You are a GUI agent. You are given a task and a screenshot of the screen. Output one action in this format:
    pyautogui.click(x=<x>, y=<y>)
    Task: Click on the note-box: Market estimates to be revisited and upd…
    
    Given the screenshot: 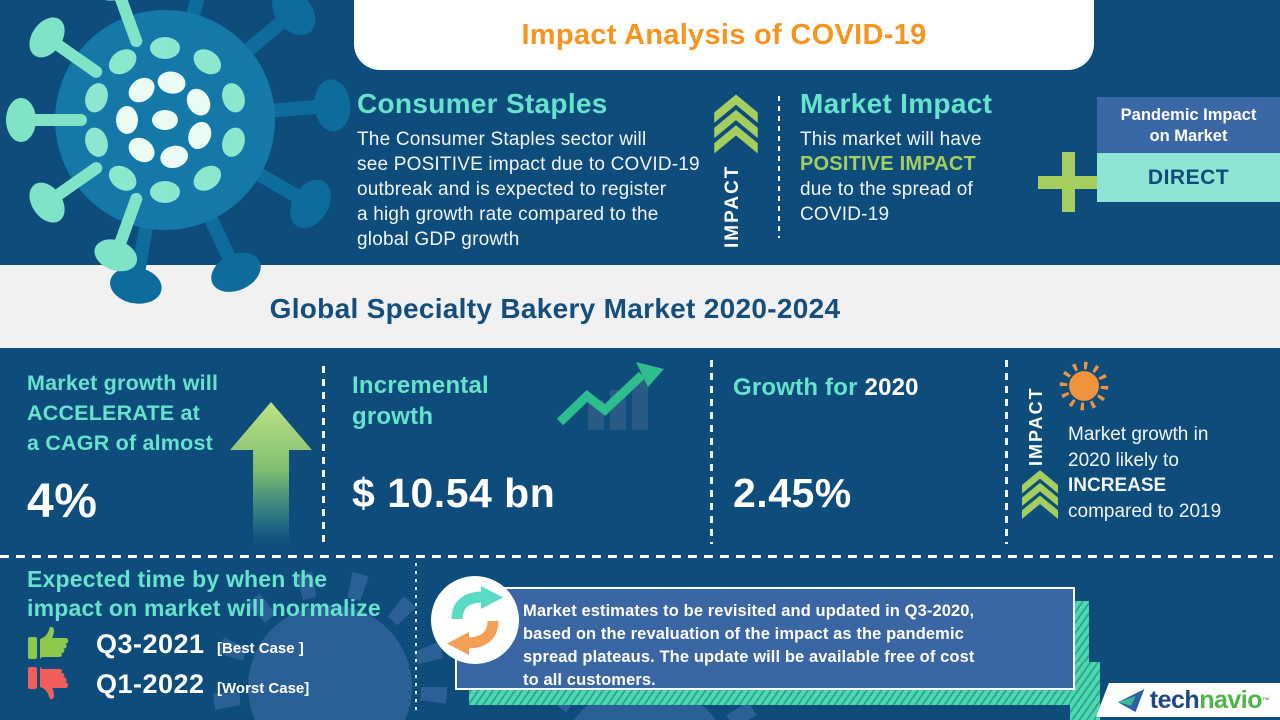 What is the action you would take?
    pyautogui.click(x=765, y=638)
    